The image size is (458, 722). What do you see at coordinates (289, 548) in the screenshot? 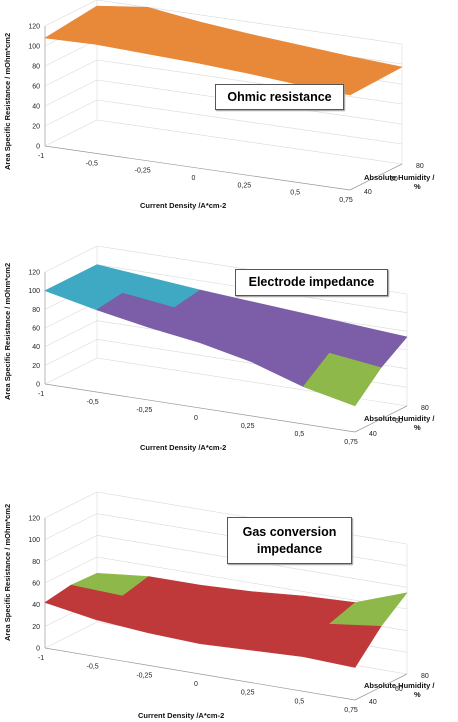
I see `chart-title-line2: impedance` at bounding box center [289, 548].